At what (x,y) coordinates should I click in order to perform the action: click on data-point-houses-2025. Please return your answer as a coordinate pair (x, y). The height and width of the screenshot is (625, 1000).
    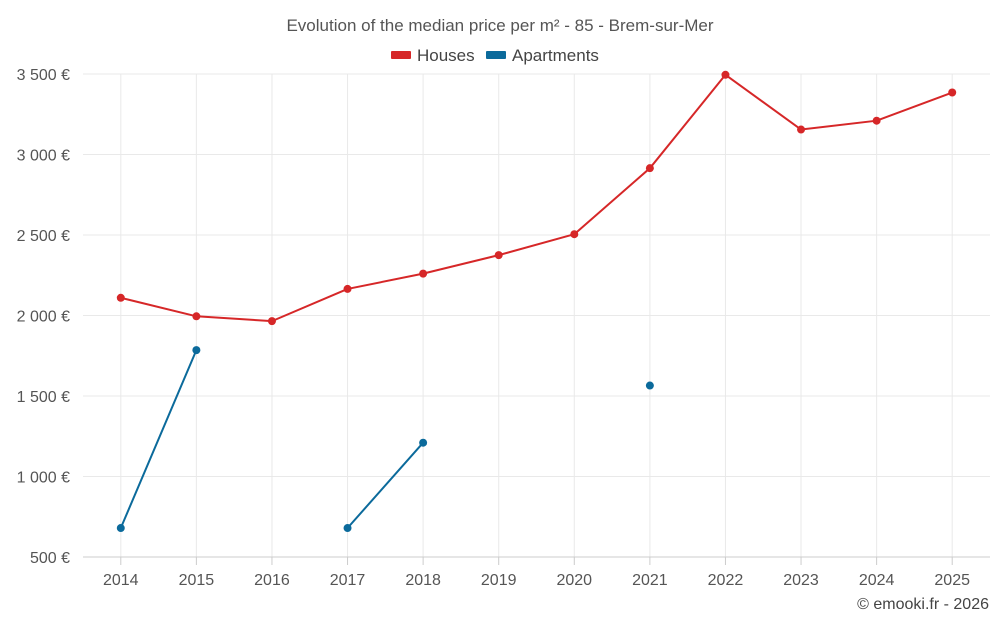
    Looking at the image, I should click on (952, 92).